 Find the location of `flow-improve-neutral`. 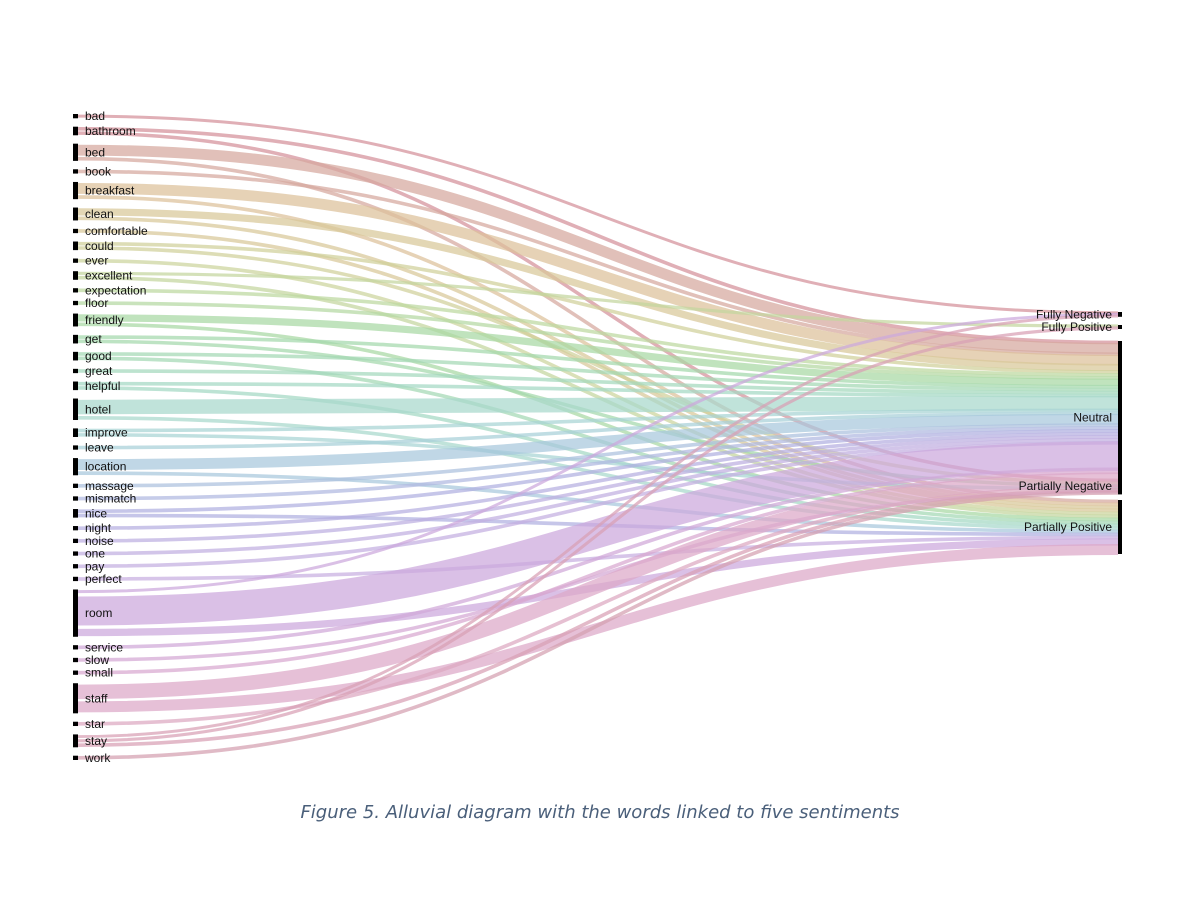

flow-improve-neutral is located at coordinates (598, 420).